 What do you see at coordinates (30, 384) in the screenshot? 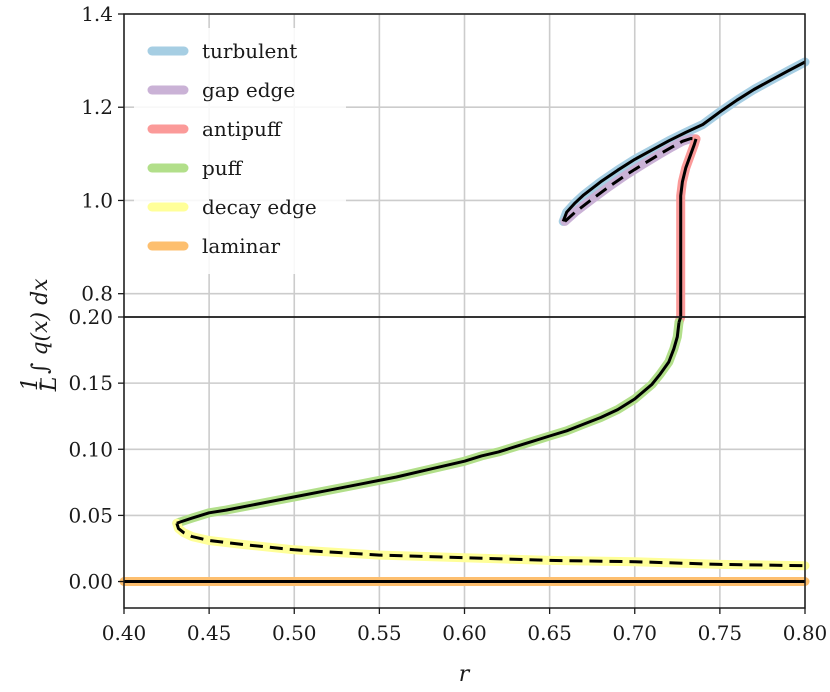
I see `y-axis-title-numerator: 1` at bounding box center [30, 384].